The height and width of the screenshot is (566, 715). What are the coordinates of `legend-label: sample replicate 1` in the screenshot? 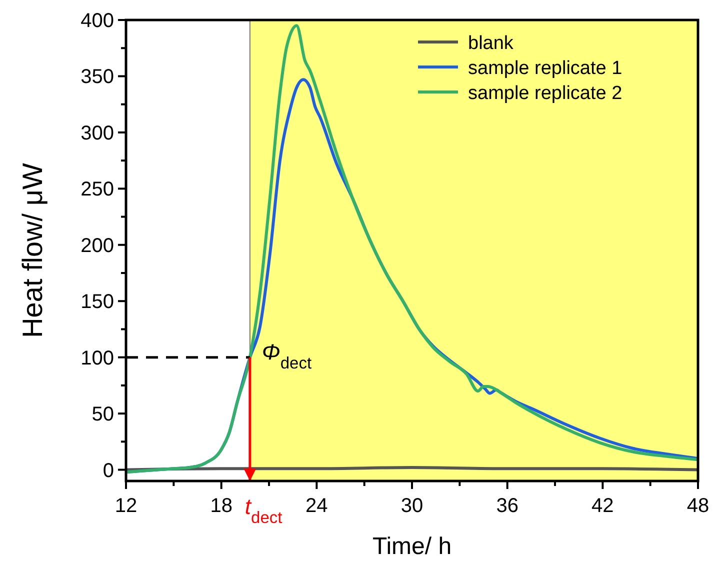 It's located at (545, 68).